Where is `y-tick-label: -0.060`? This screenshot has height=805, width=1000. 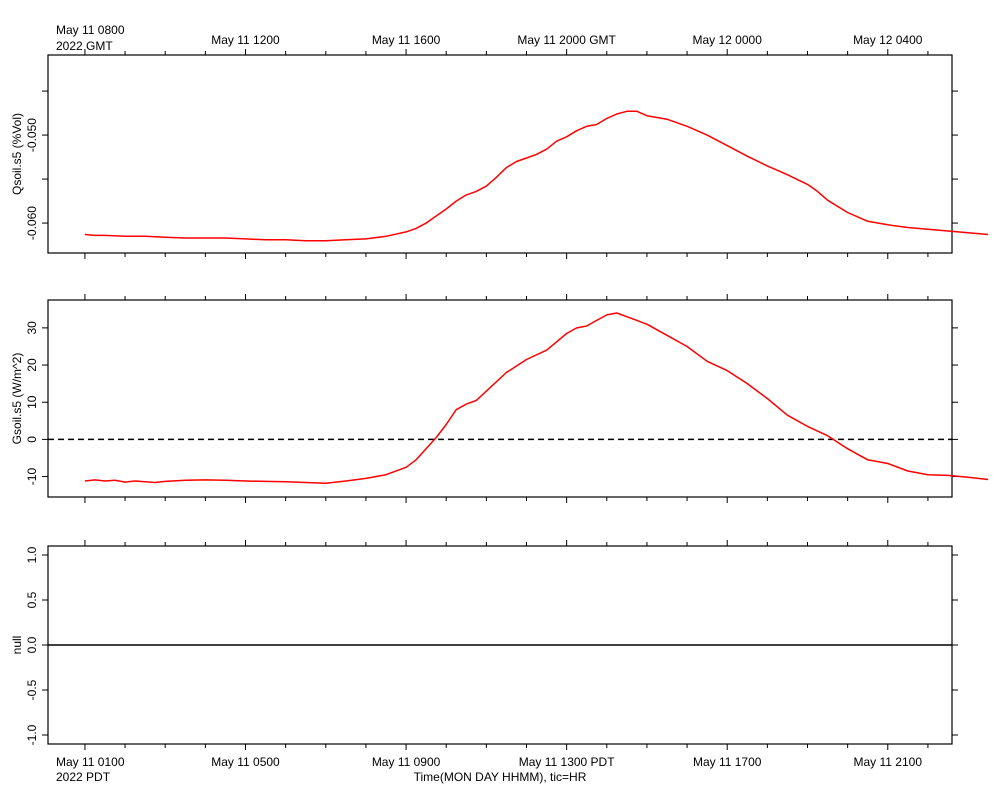 y-tick-label: -0.060 is located at coordinates (32, 223).